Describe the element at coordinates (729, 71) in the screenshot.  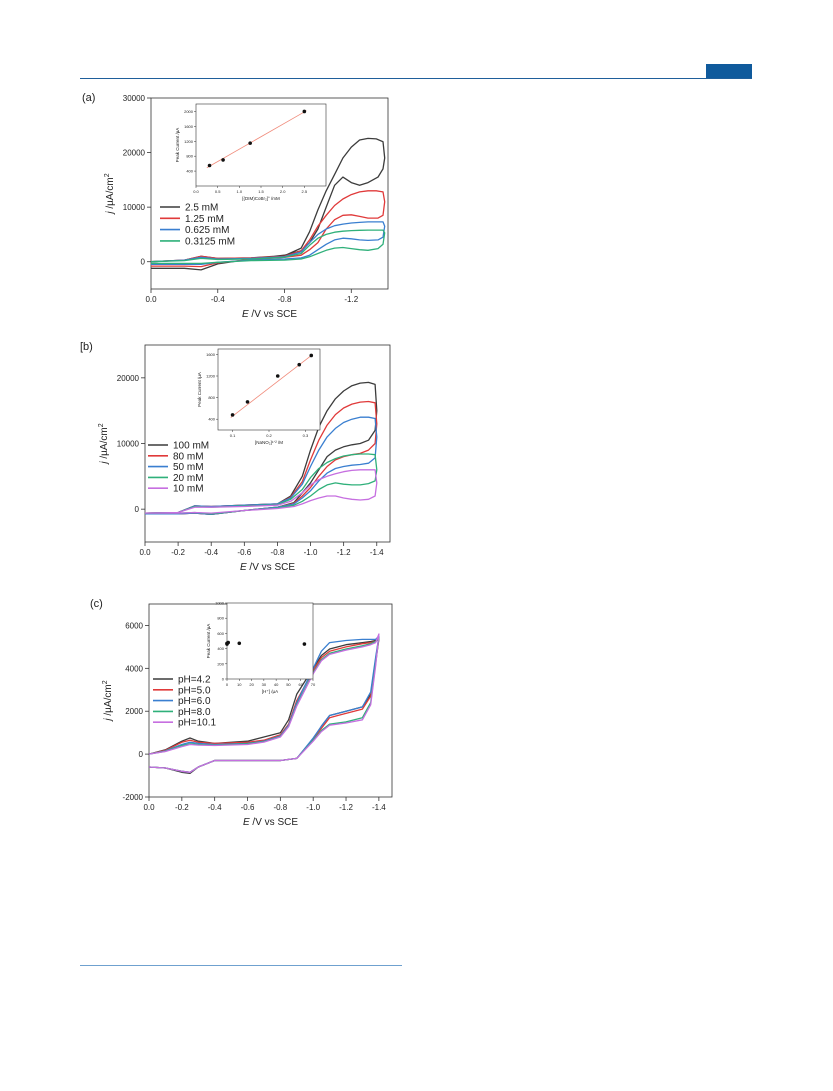
I see `header-tab` at that location.